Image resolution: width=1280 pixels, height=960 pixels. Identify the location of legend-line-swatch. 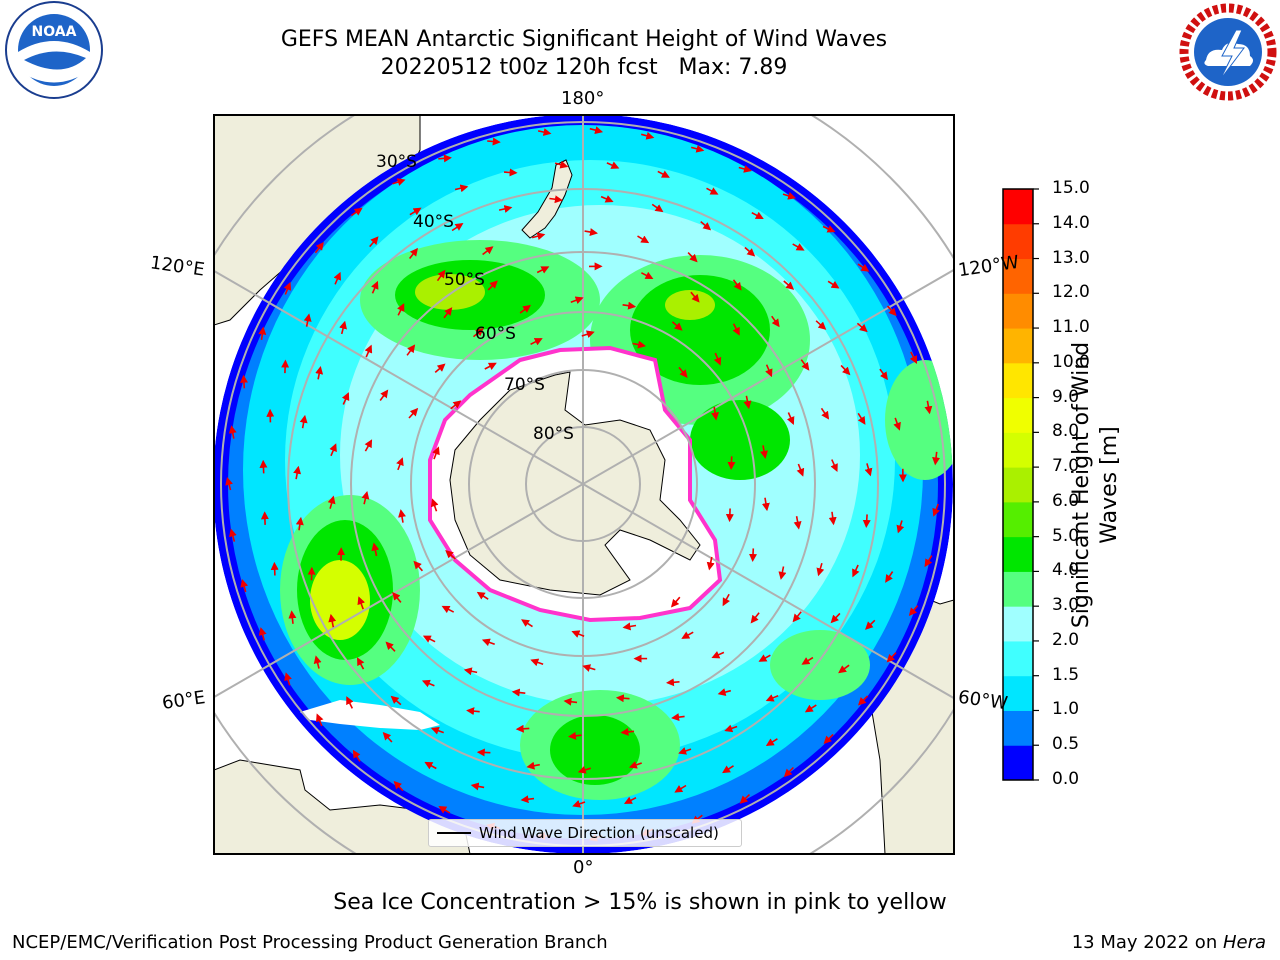
(454, 833).